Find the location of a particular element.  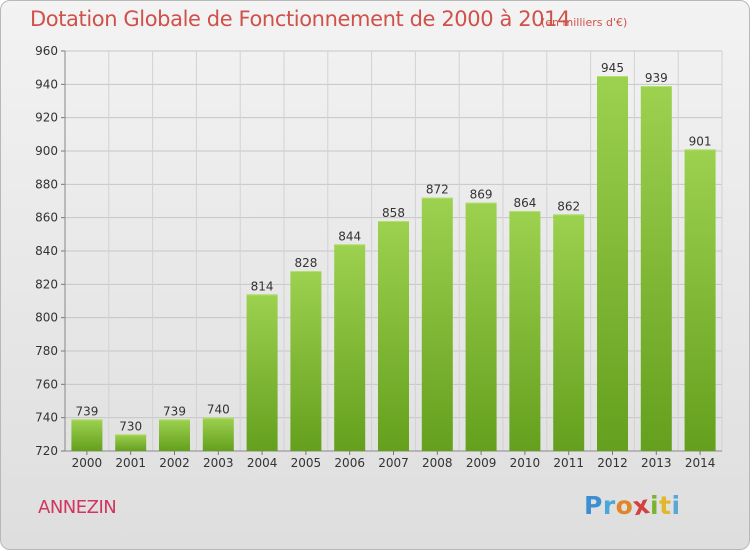

x-tick-label: 2011 is located at coordinates (568, 463).